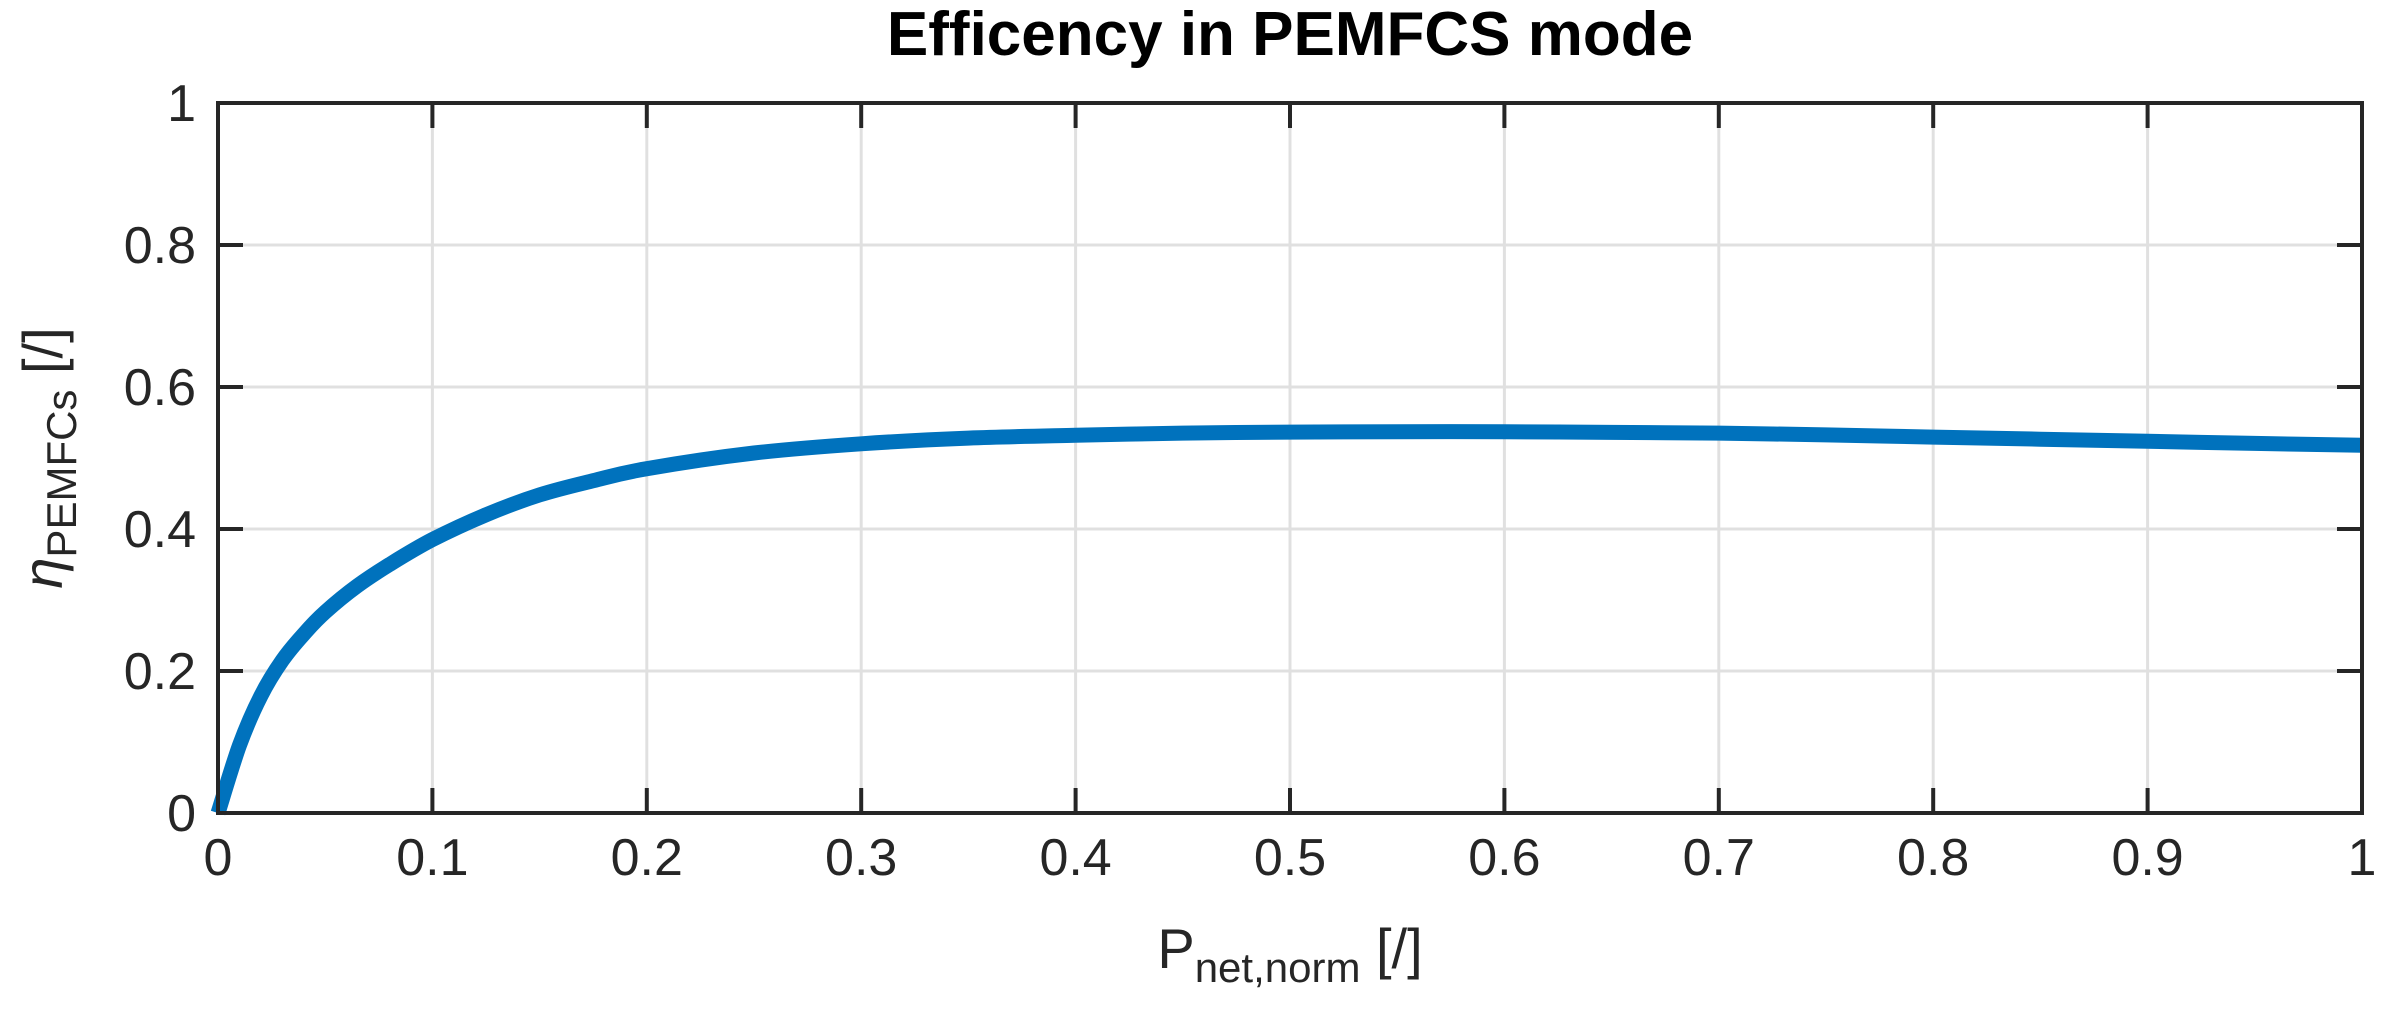  What do you see at coordinates (432, 858) in the screenshot?
I see `x-tick-label: 0.1` at bounding box center [432, 858].